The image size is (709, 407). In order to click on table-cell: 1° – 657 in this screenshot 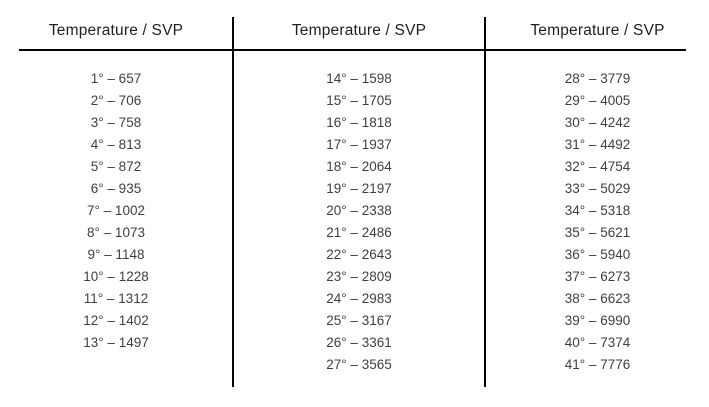, I will do `click(116, 78)`.